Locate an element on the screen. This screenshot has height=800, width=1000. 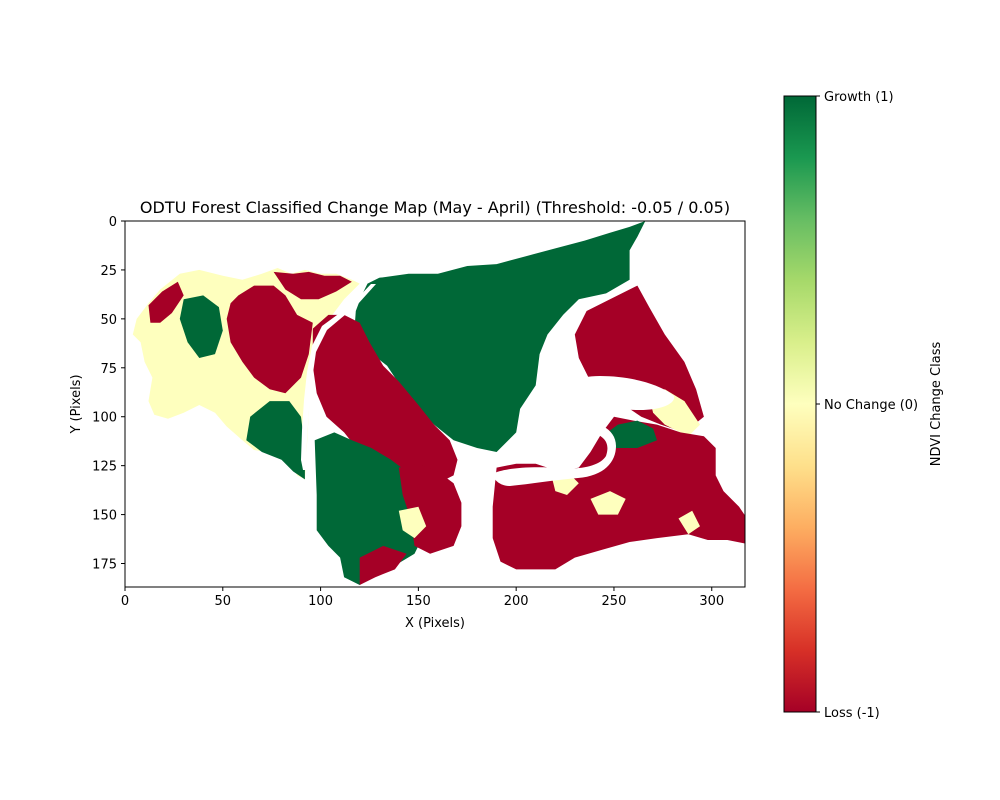
colorbar-tick-label: Loss (-1) is located at coordinates (852, 713).